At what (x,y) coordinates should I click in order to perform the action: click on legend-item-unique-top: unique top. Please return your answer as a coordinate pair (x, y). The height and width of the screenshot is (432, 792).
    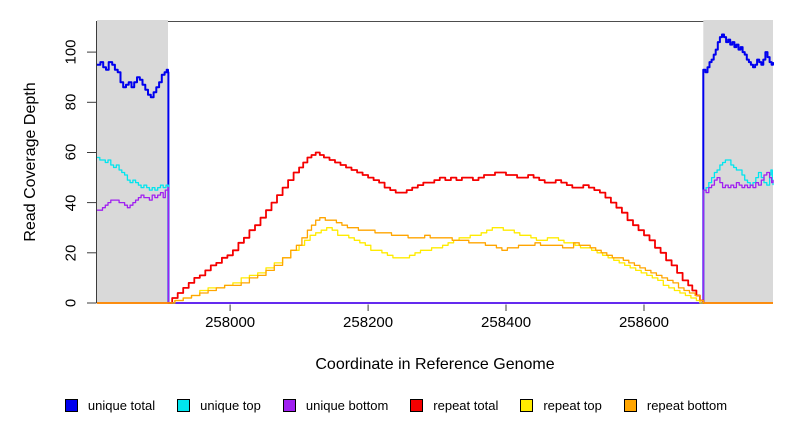
    Looking at the image, I should click on (219, 405).